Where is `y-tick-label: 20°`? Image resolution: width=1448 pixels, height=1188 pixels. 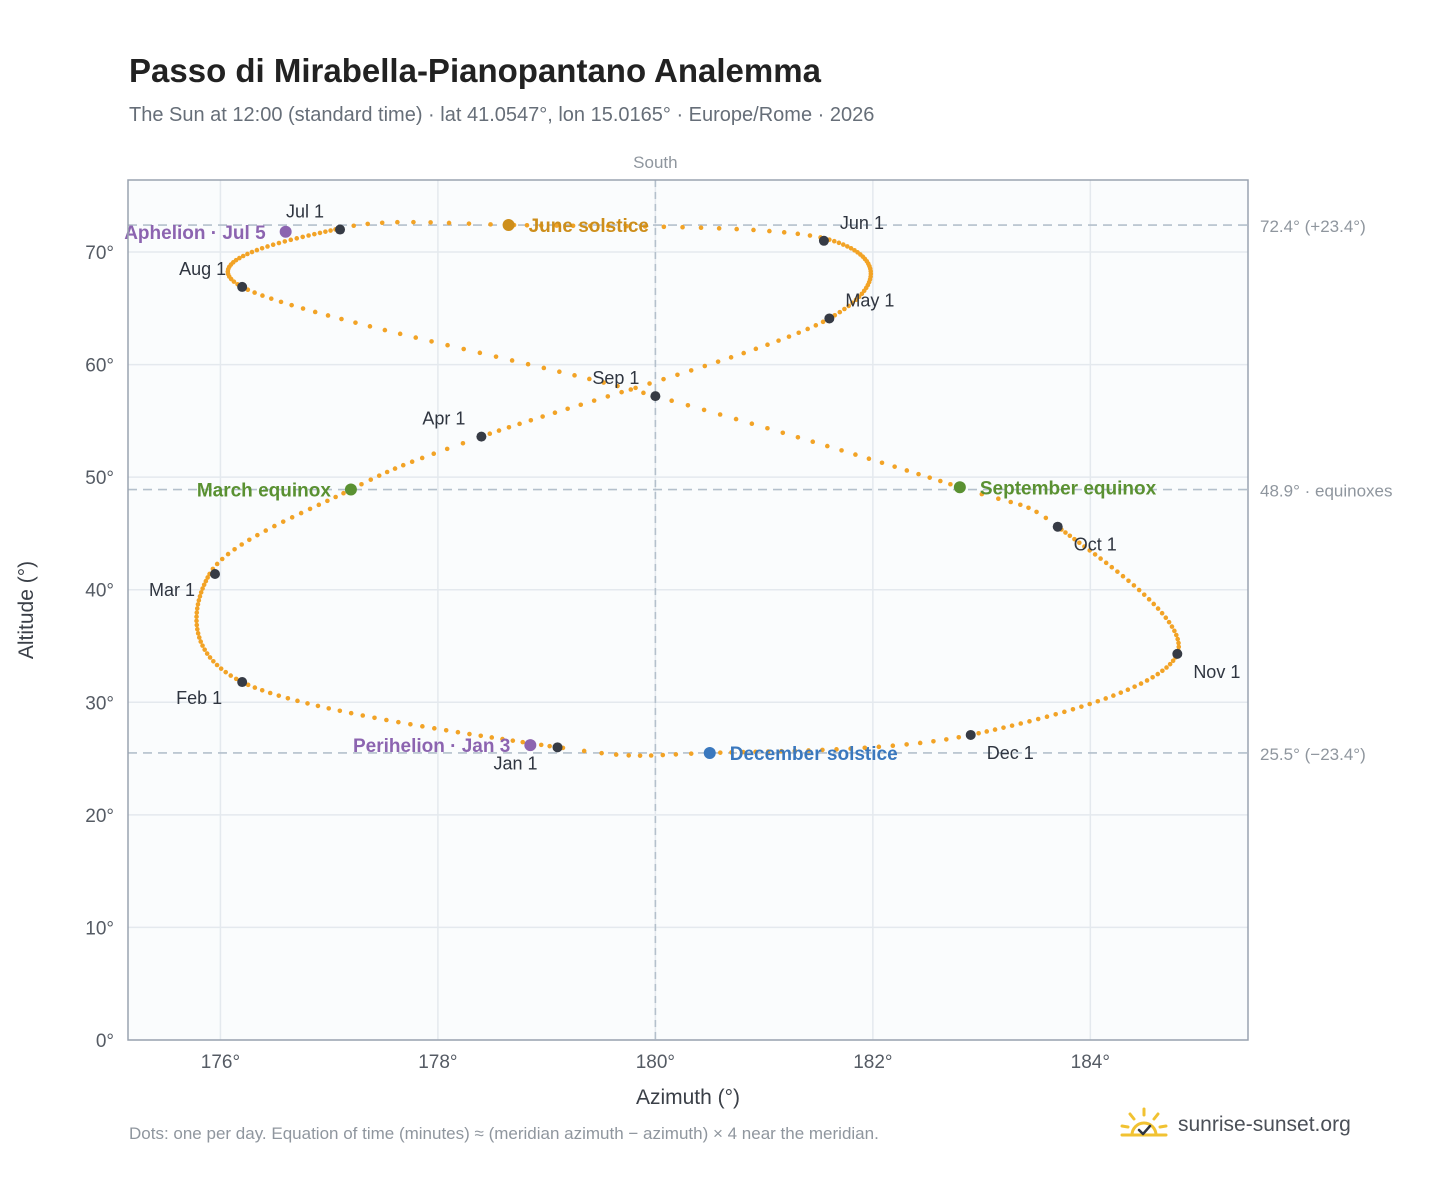
y-tick-label: 20° is located at coordinates (99, 816).